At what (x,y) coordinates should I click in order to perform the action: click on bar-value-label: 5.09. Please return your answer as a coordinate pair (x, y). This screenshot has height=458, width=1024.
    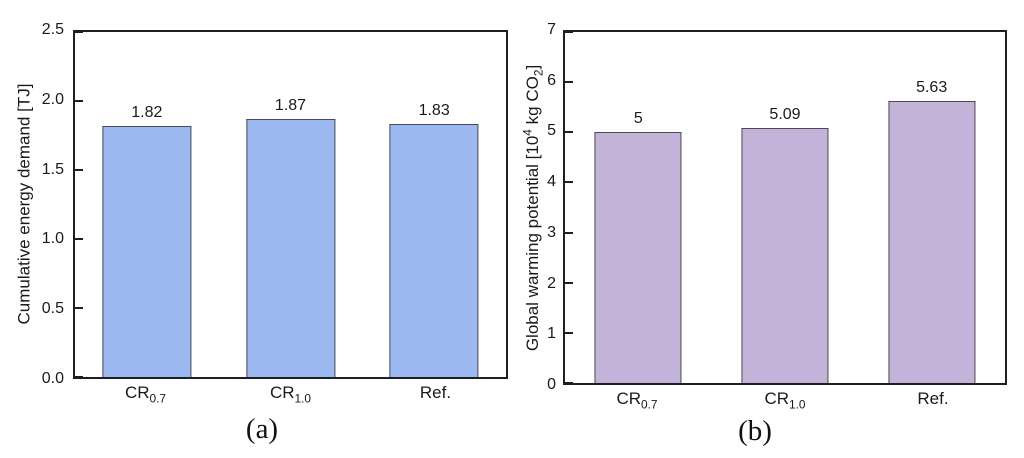
    Looking at the image, I should click on (785, 114).